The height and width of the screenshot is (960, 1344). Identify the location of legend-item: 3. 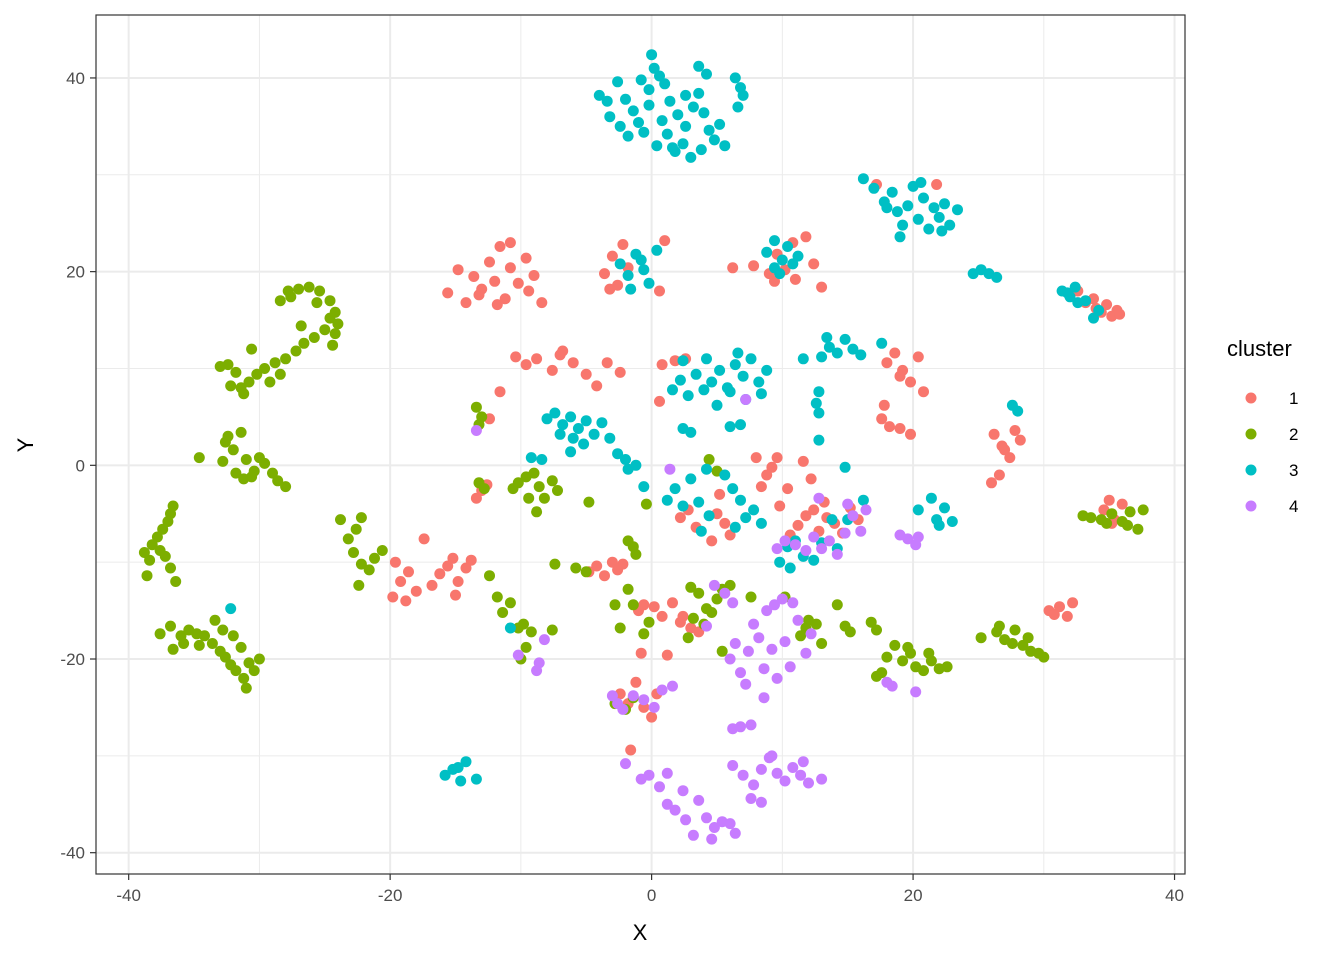
(1271, 470).